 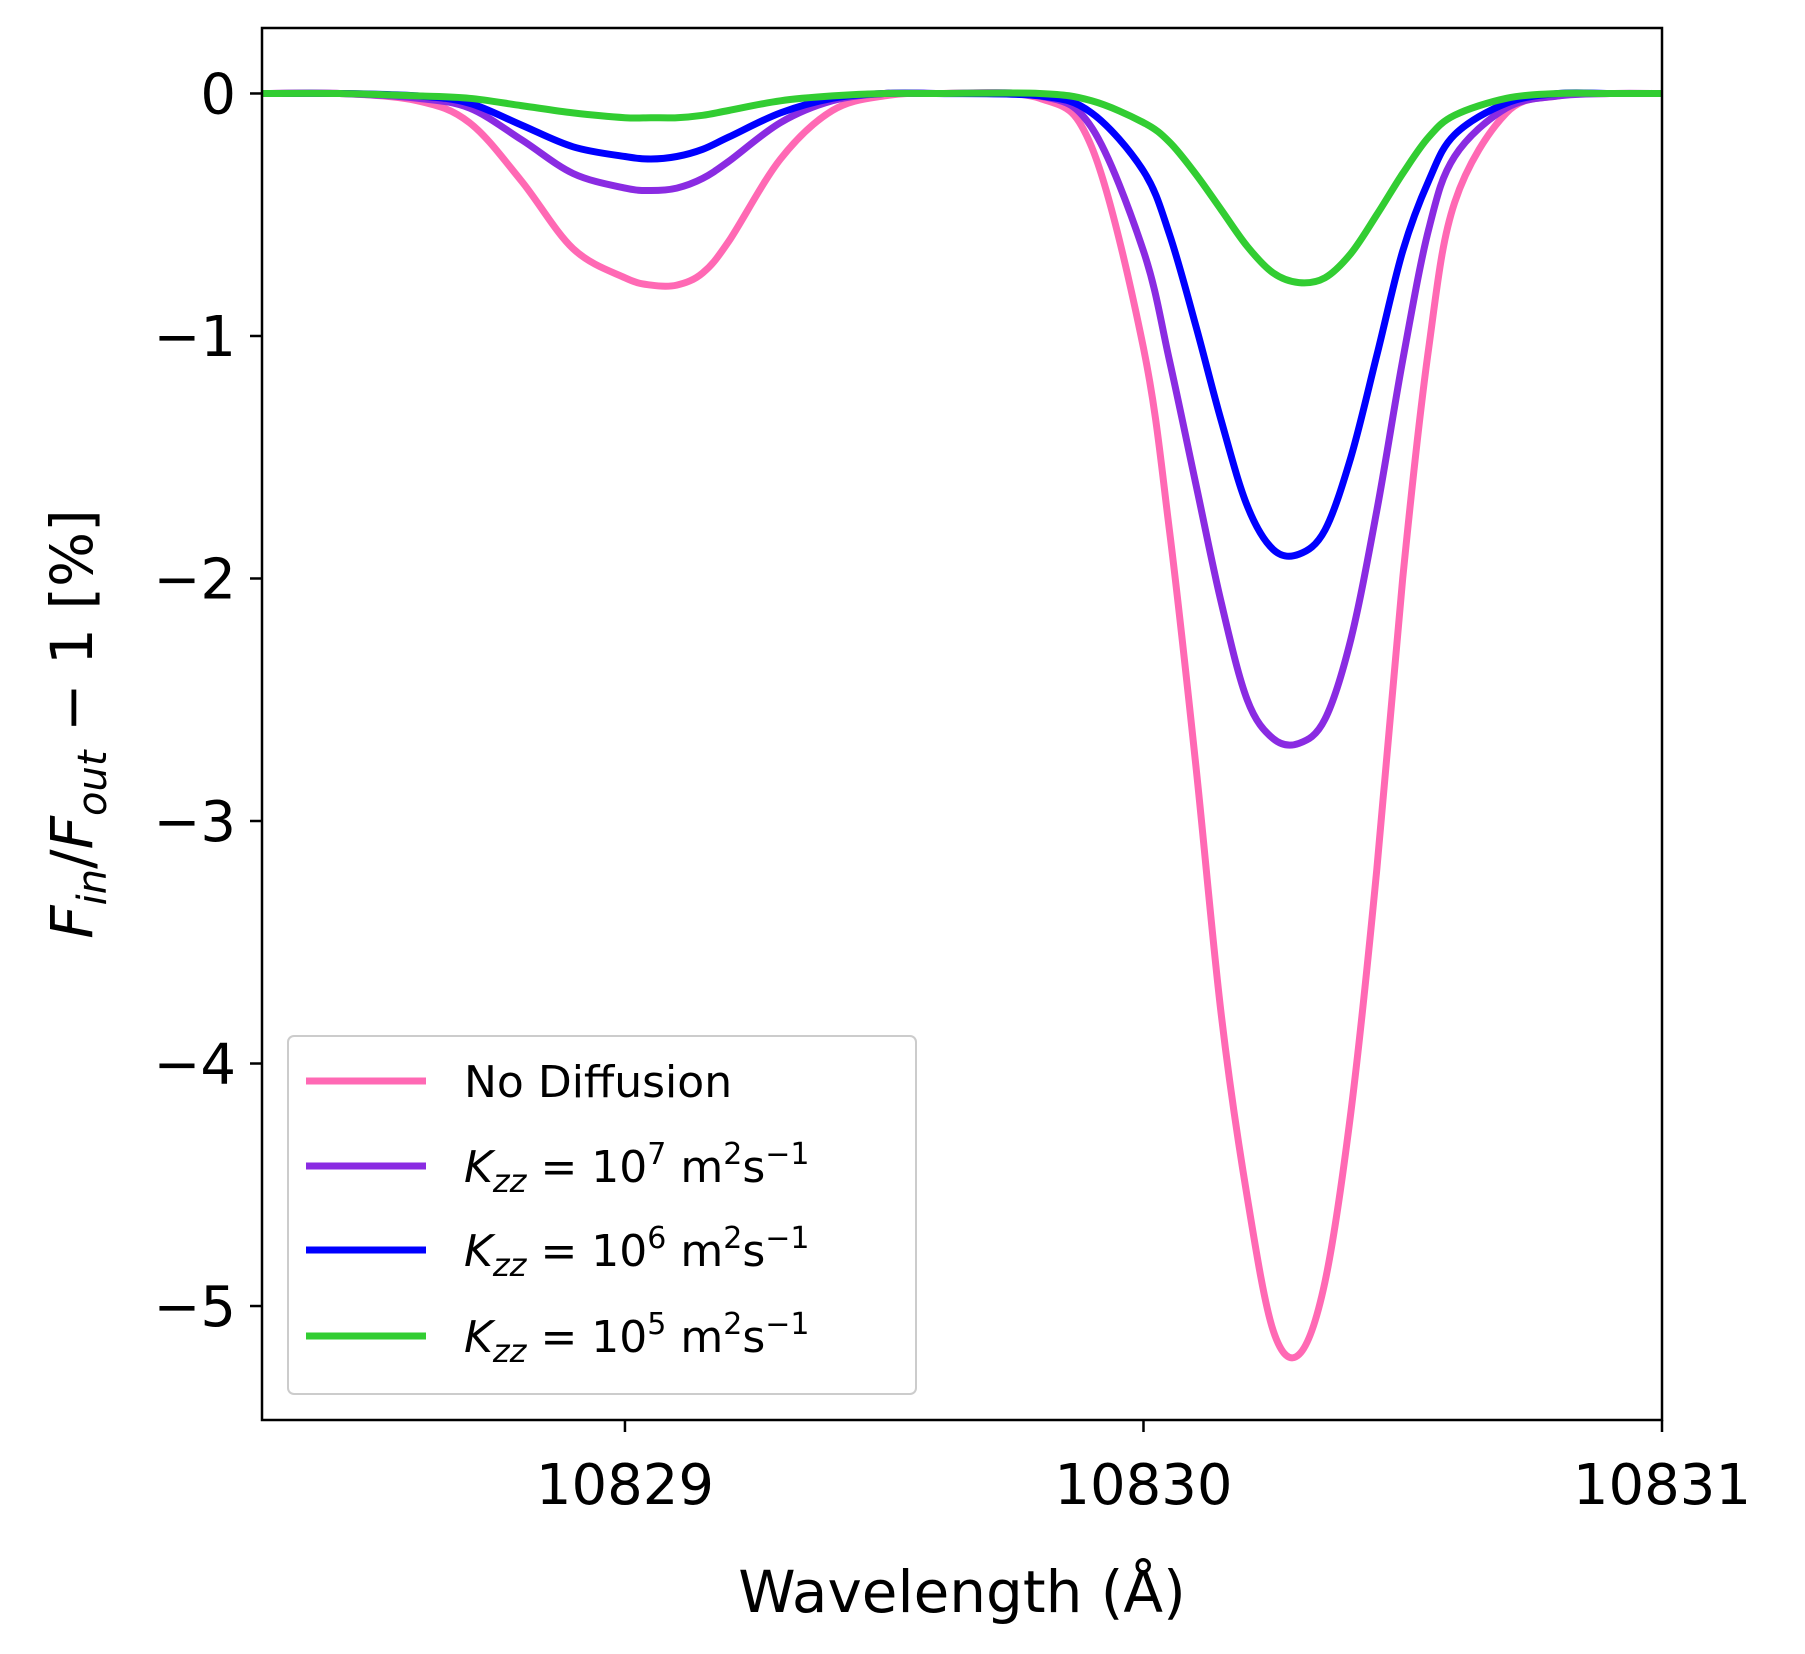 What do you see at coordinates (961, 1591) in the screenshot?
I see `x-axis-label: Wavelength (Å)` at bounding box center [961, 1591].